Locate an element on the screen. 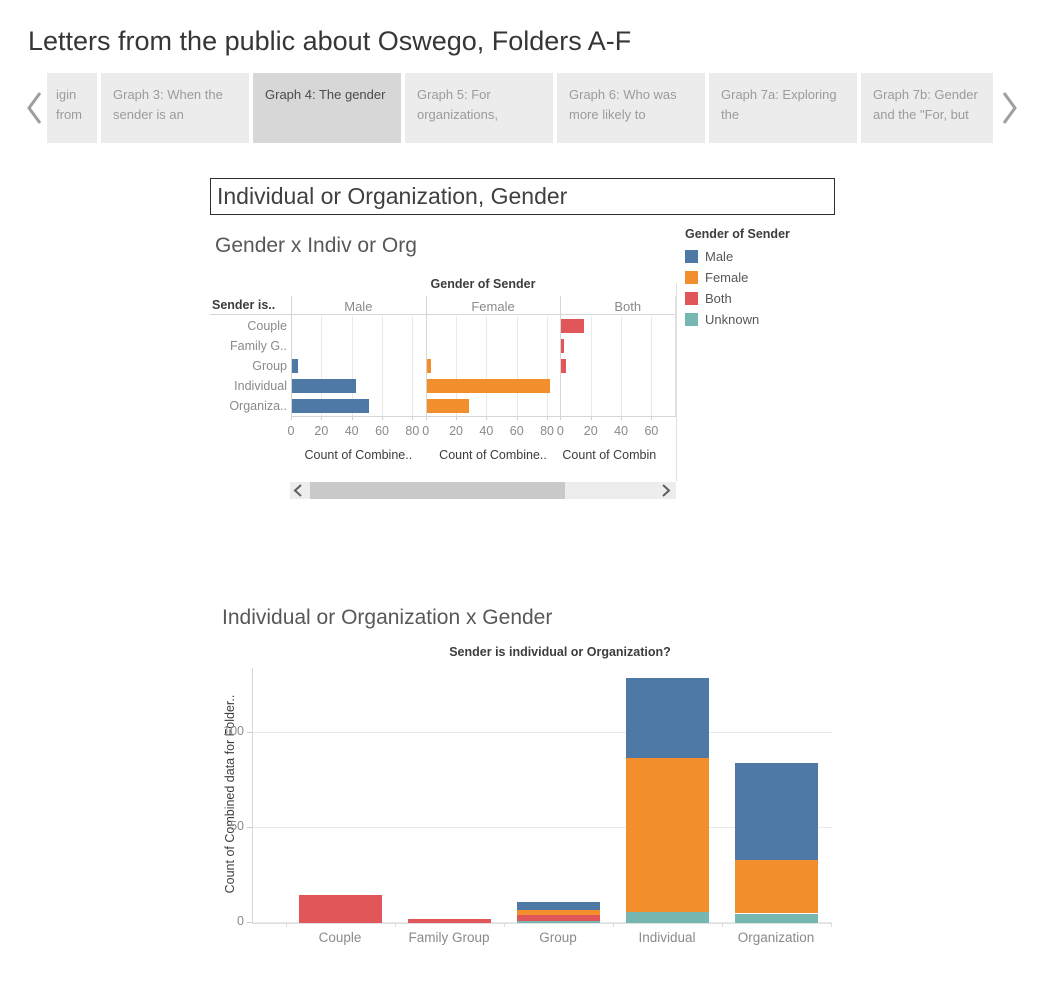  scrollbar-left-button is located at coordinates (300, 490).